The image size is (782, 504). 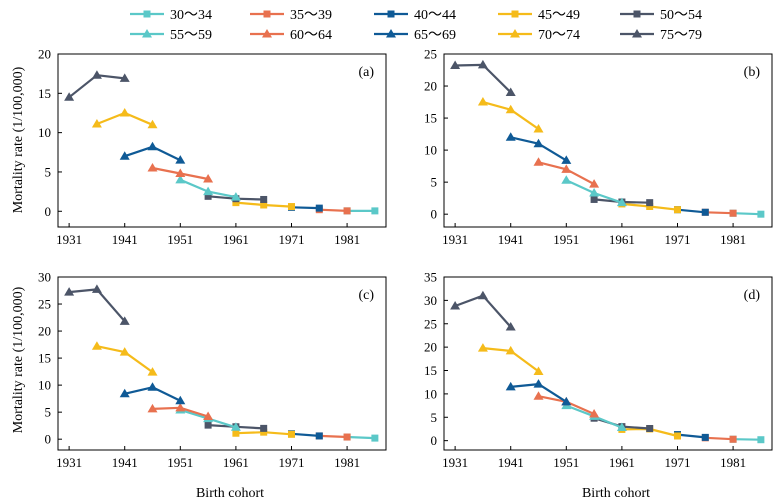 I want to click on legend-label: 35～39, so click(x=311, y=15).